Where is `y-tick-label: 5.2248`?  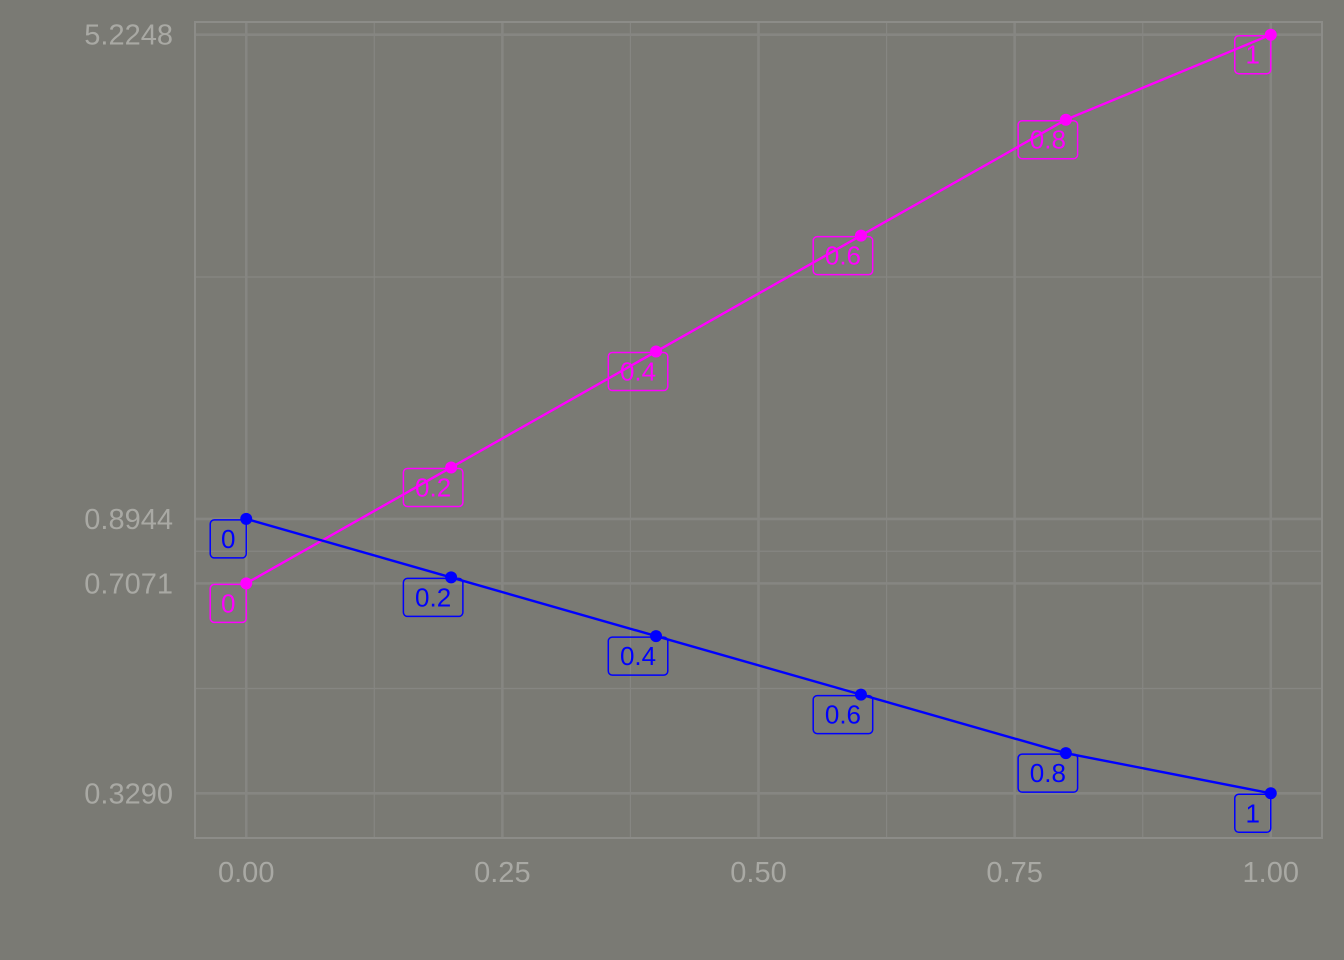
y-tick-label: 5.2248 is located at coordinates (128, 36).